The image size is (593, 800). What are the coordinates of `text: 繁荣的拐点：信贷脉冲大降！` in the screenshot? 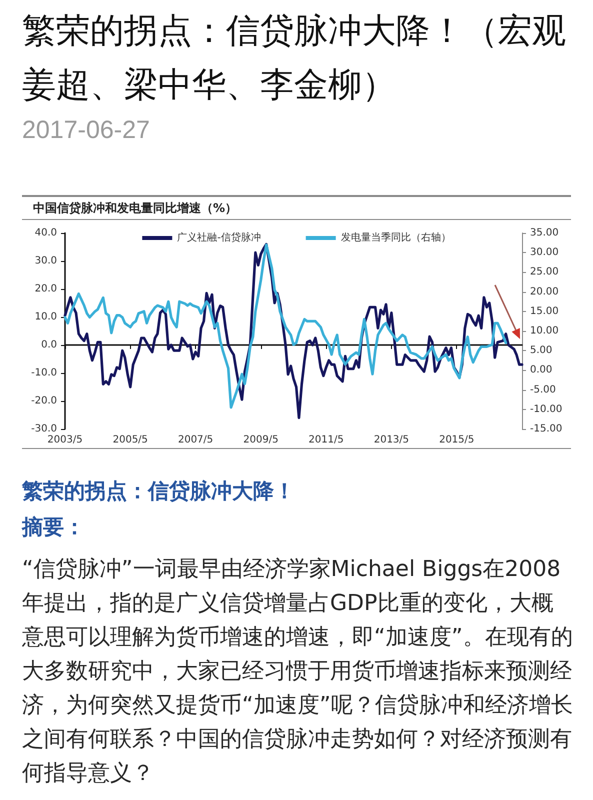 It's located at (159, 491).